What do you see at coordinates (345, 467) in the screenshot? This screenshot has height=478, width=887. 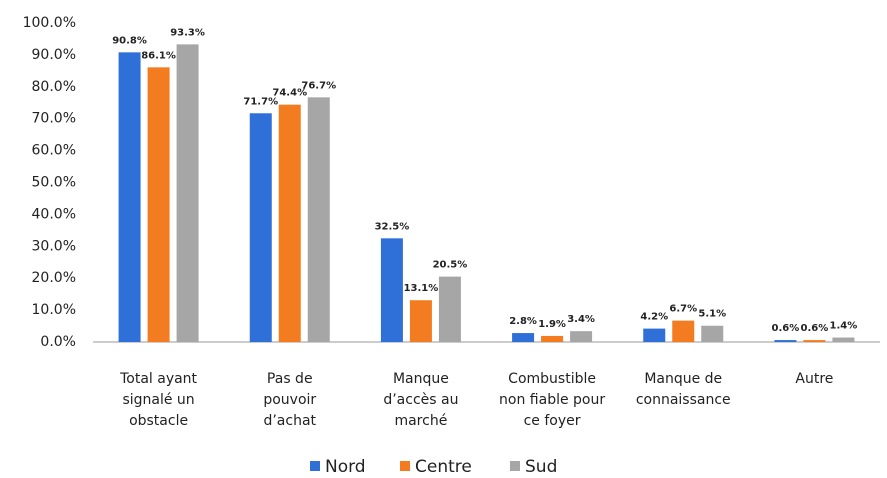 I see `legend-label: Nord` at bounding box center [345, 467].